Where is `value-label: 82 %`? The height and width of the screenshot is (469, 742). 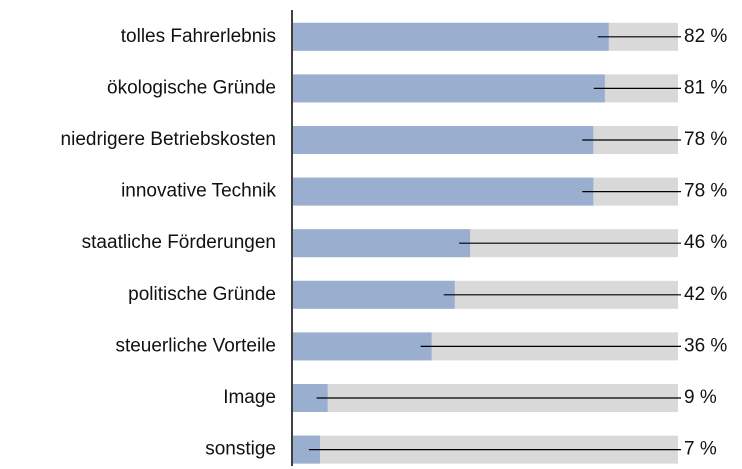 value-label: 82 % is located at coordinates (705, 36).